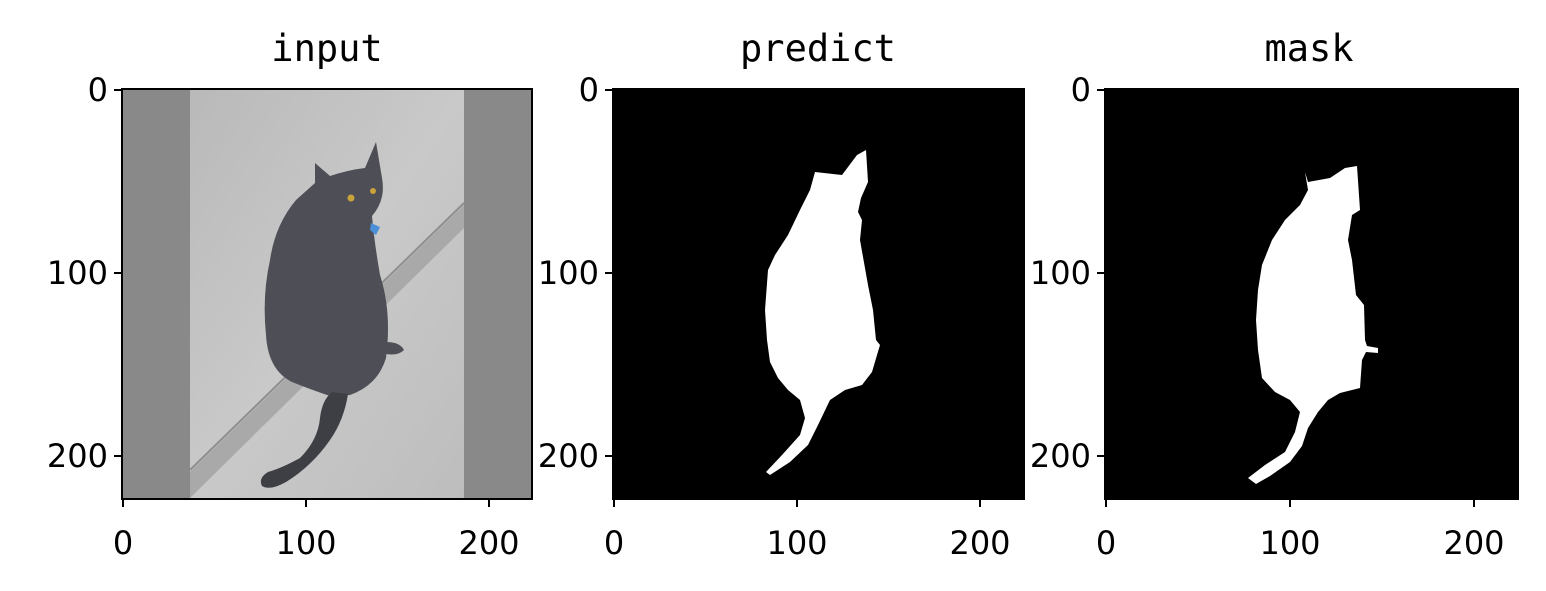  What do you see at coordinates (326, 48) in the screenshot?
I see `panel-title: input` at bounding box center [326, 48].